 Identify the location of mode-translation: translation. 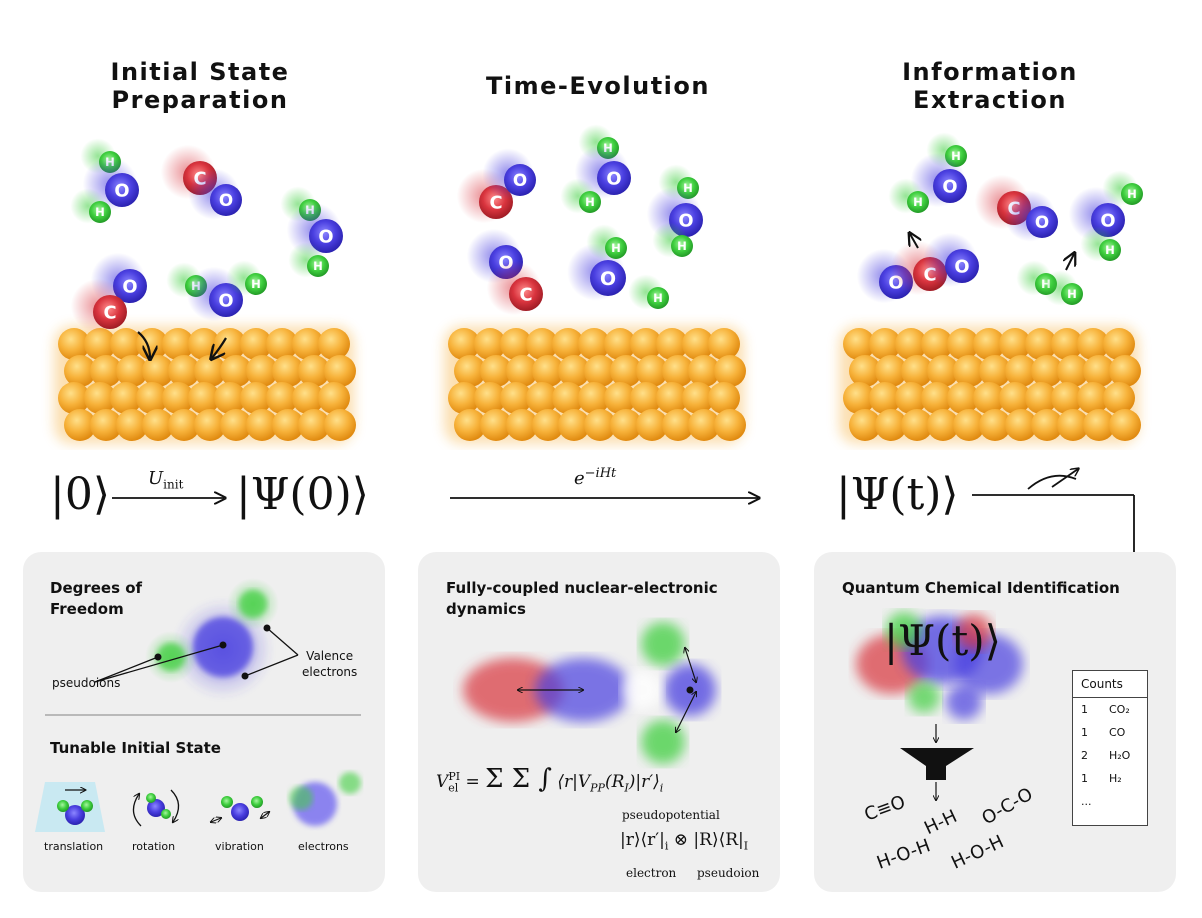
(74, 846).